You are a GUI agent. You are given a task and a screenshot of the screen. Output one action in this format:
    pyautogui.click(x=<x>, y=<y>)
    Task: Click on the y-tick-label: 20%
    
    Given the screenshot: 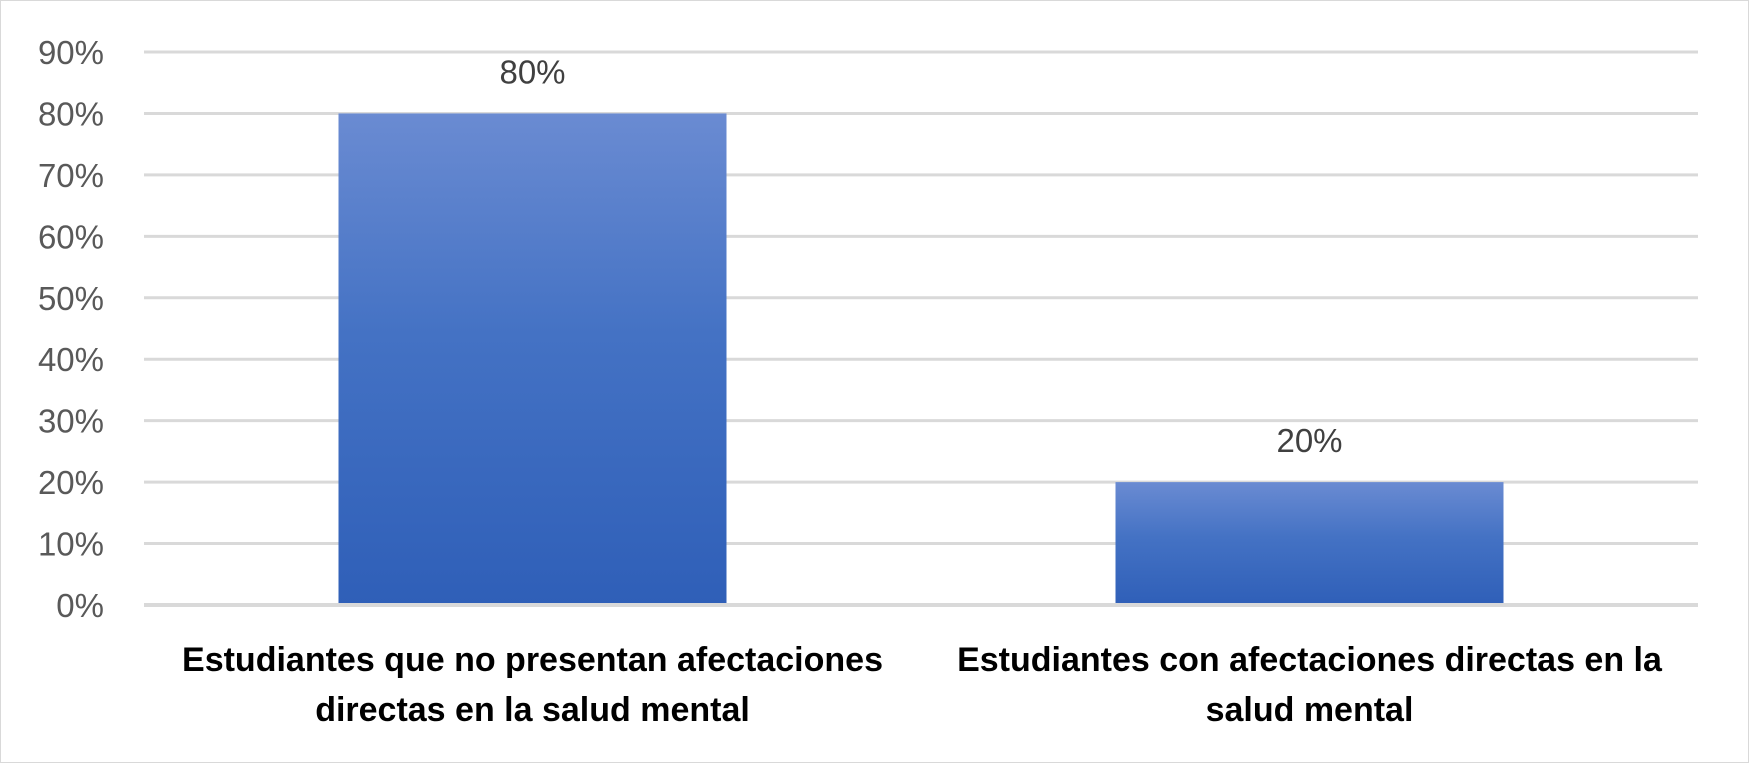 What is the action you would take?
    pyautogui.click(x=71, y=482)
    